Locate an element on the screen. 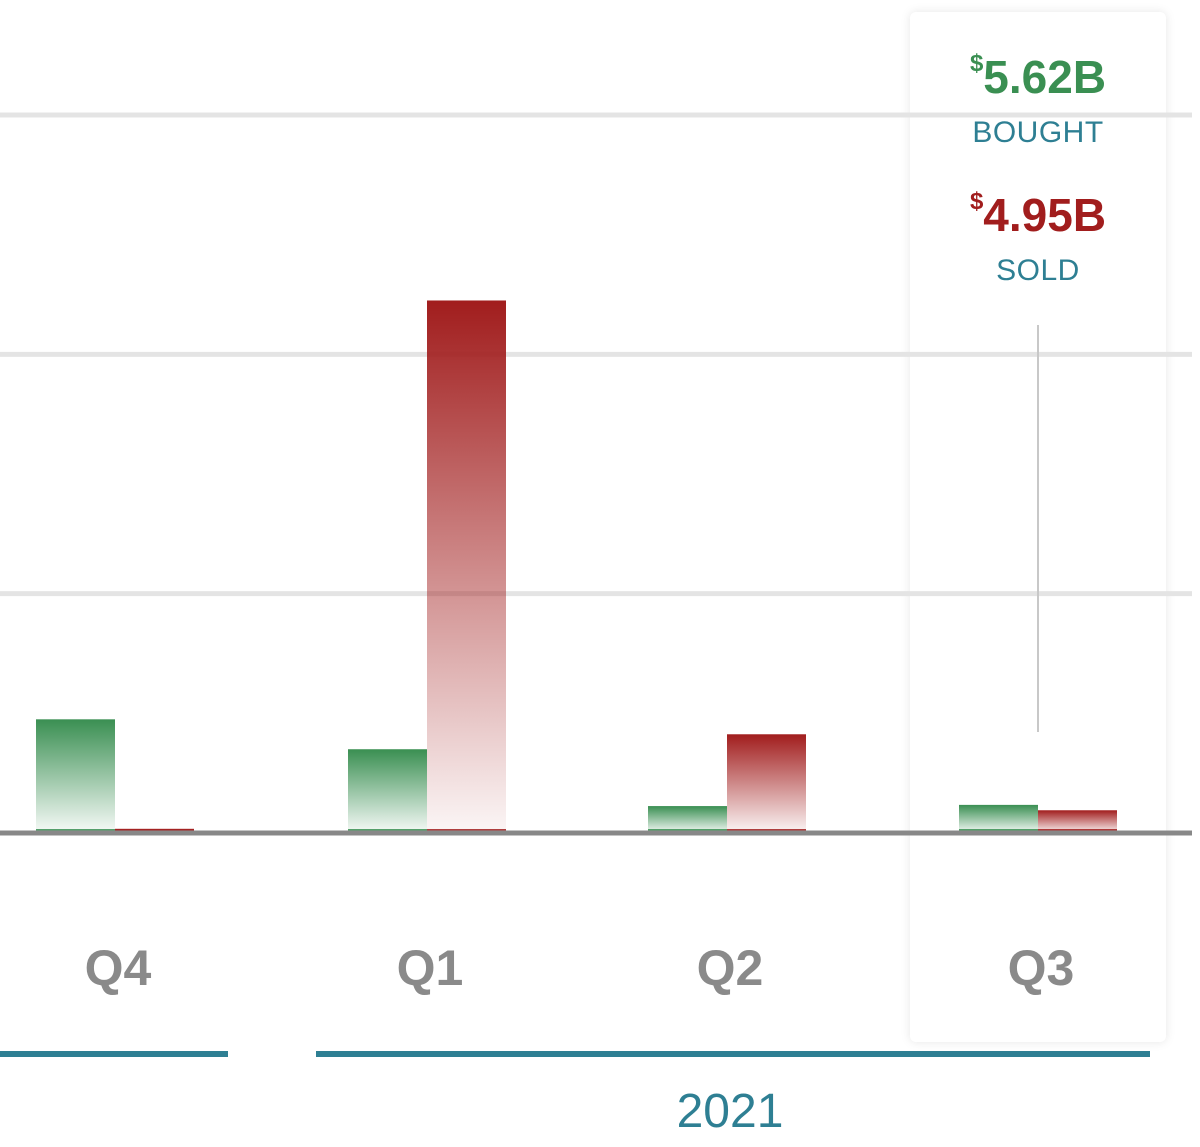 The height and width of the screenshot is (1147, 1200). bought-bar-q4 is located at coordinates (75, 776).